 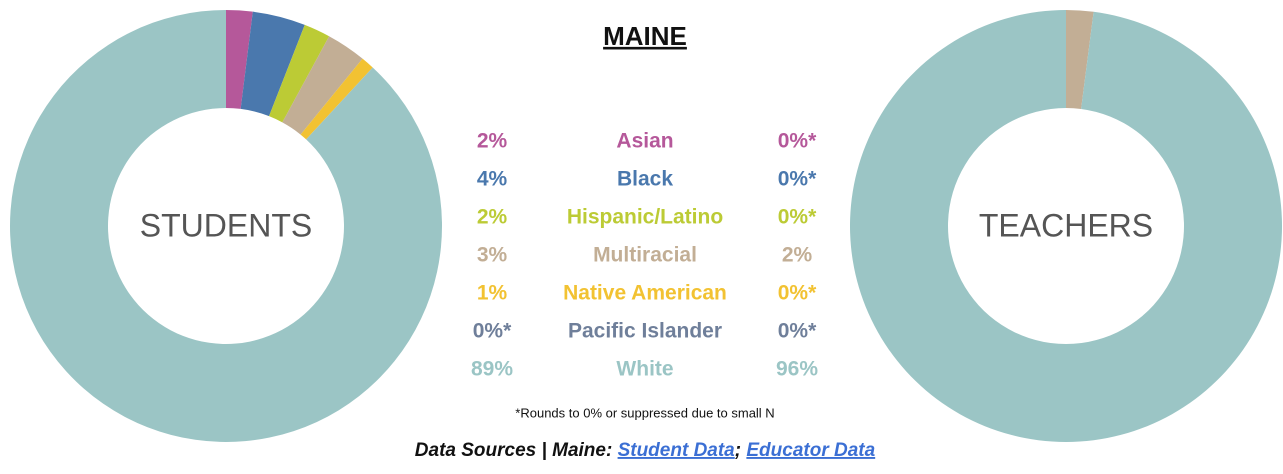 What do you see at coordinates (797, 369) in the screenshot?
I see `teacher-value-label: 96%` at bounding box center [797, 369].